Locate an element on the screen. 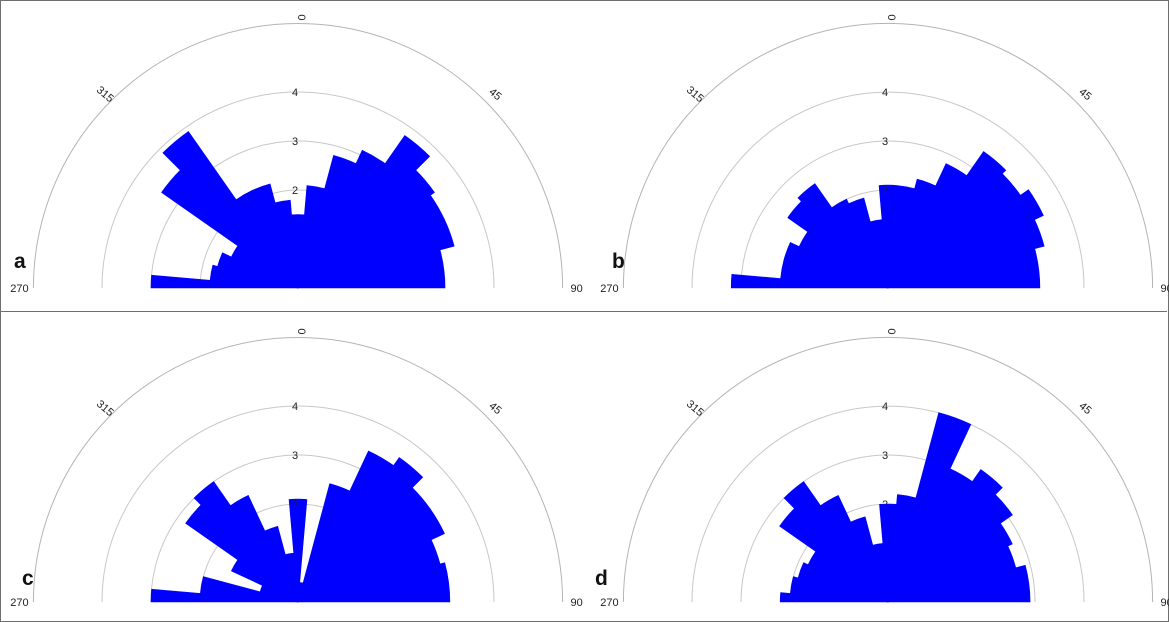  panel-letter: c is located at coordinates (28, 578).